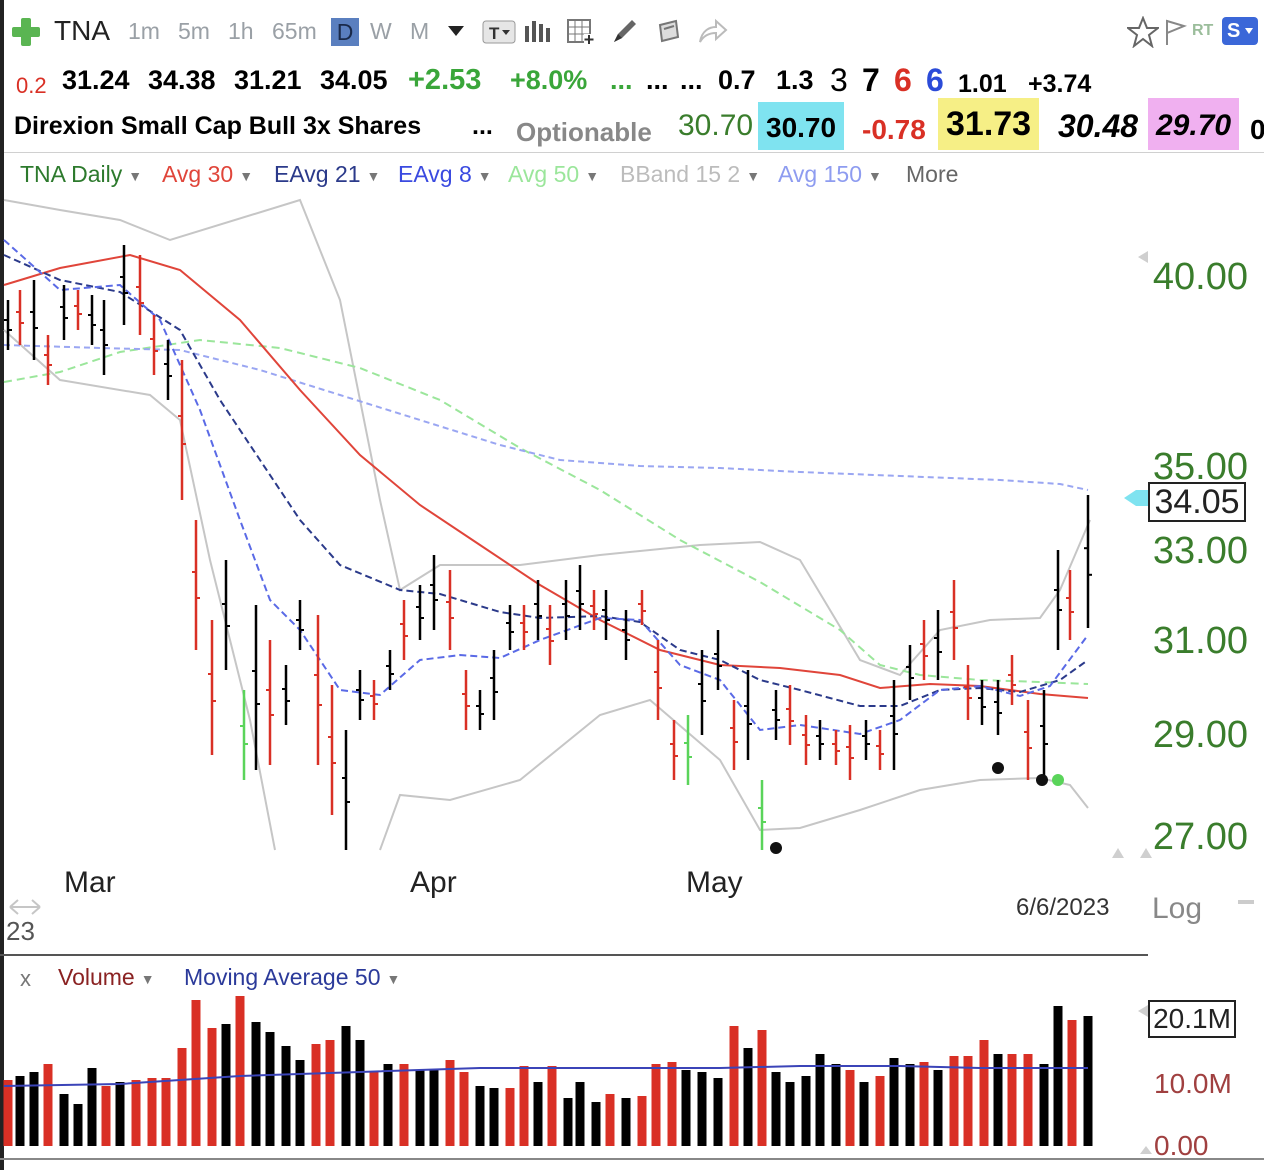 This screenshot has height=1170, width=1264. Describe the element at coordinates (1197, 502) in the screenshot. I see `current-price-box: 34.05` at that location.